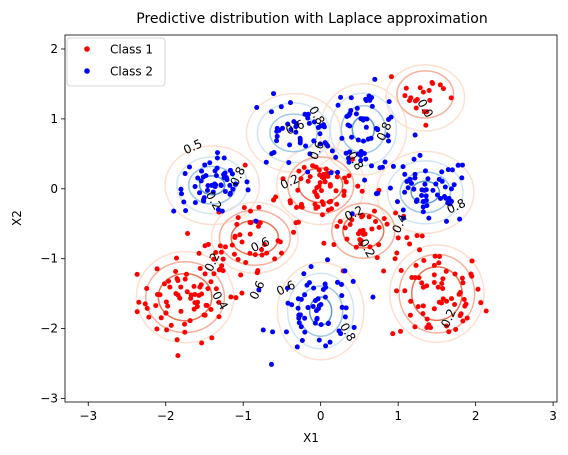 This screenshot has width=568, height=455. What do you see at coordinates (476, 416) in the screenshot?
I see `x-tick-label: 2` at bounding box center [476, 416].